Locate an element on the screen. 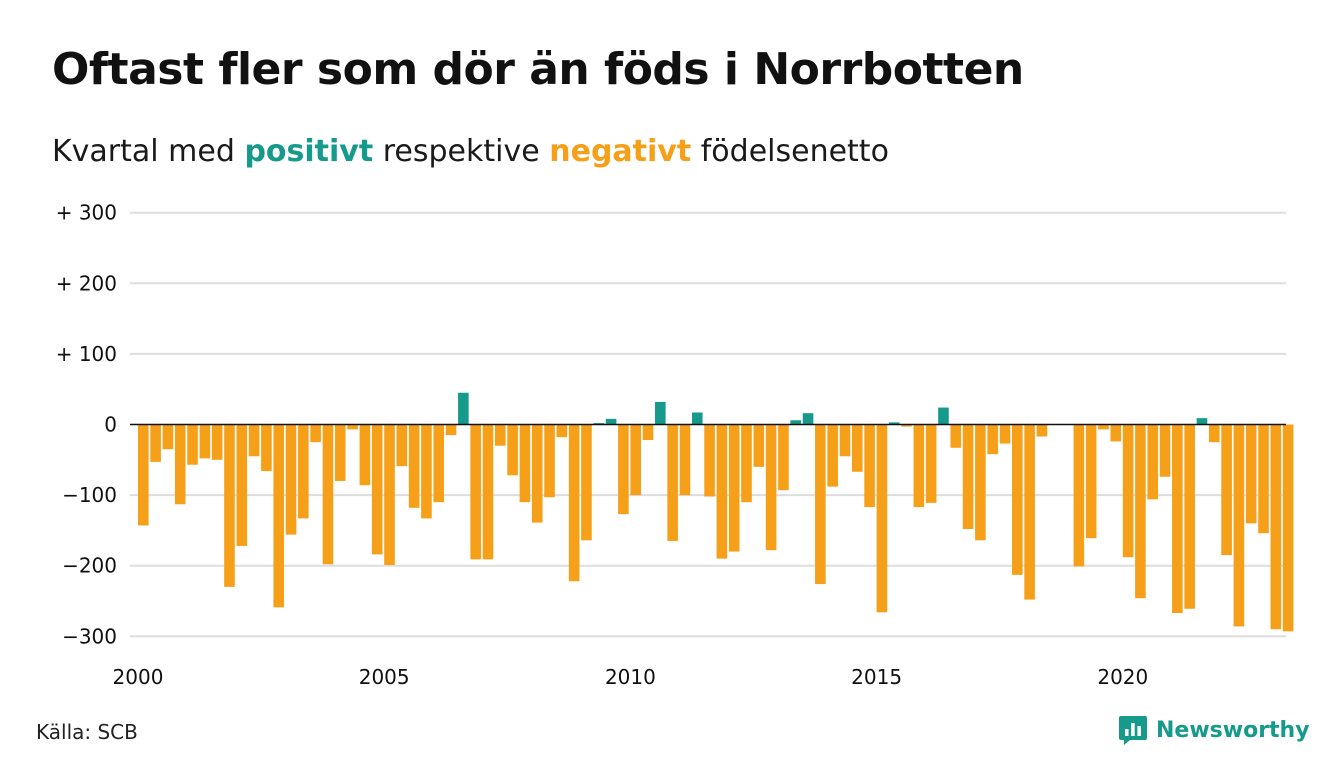  x-axis-tick-labels: 2000 2005 2010 2015 2020 is located at coordinates (631, 677).